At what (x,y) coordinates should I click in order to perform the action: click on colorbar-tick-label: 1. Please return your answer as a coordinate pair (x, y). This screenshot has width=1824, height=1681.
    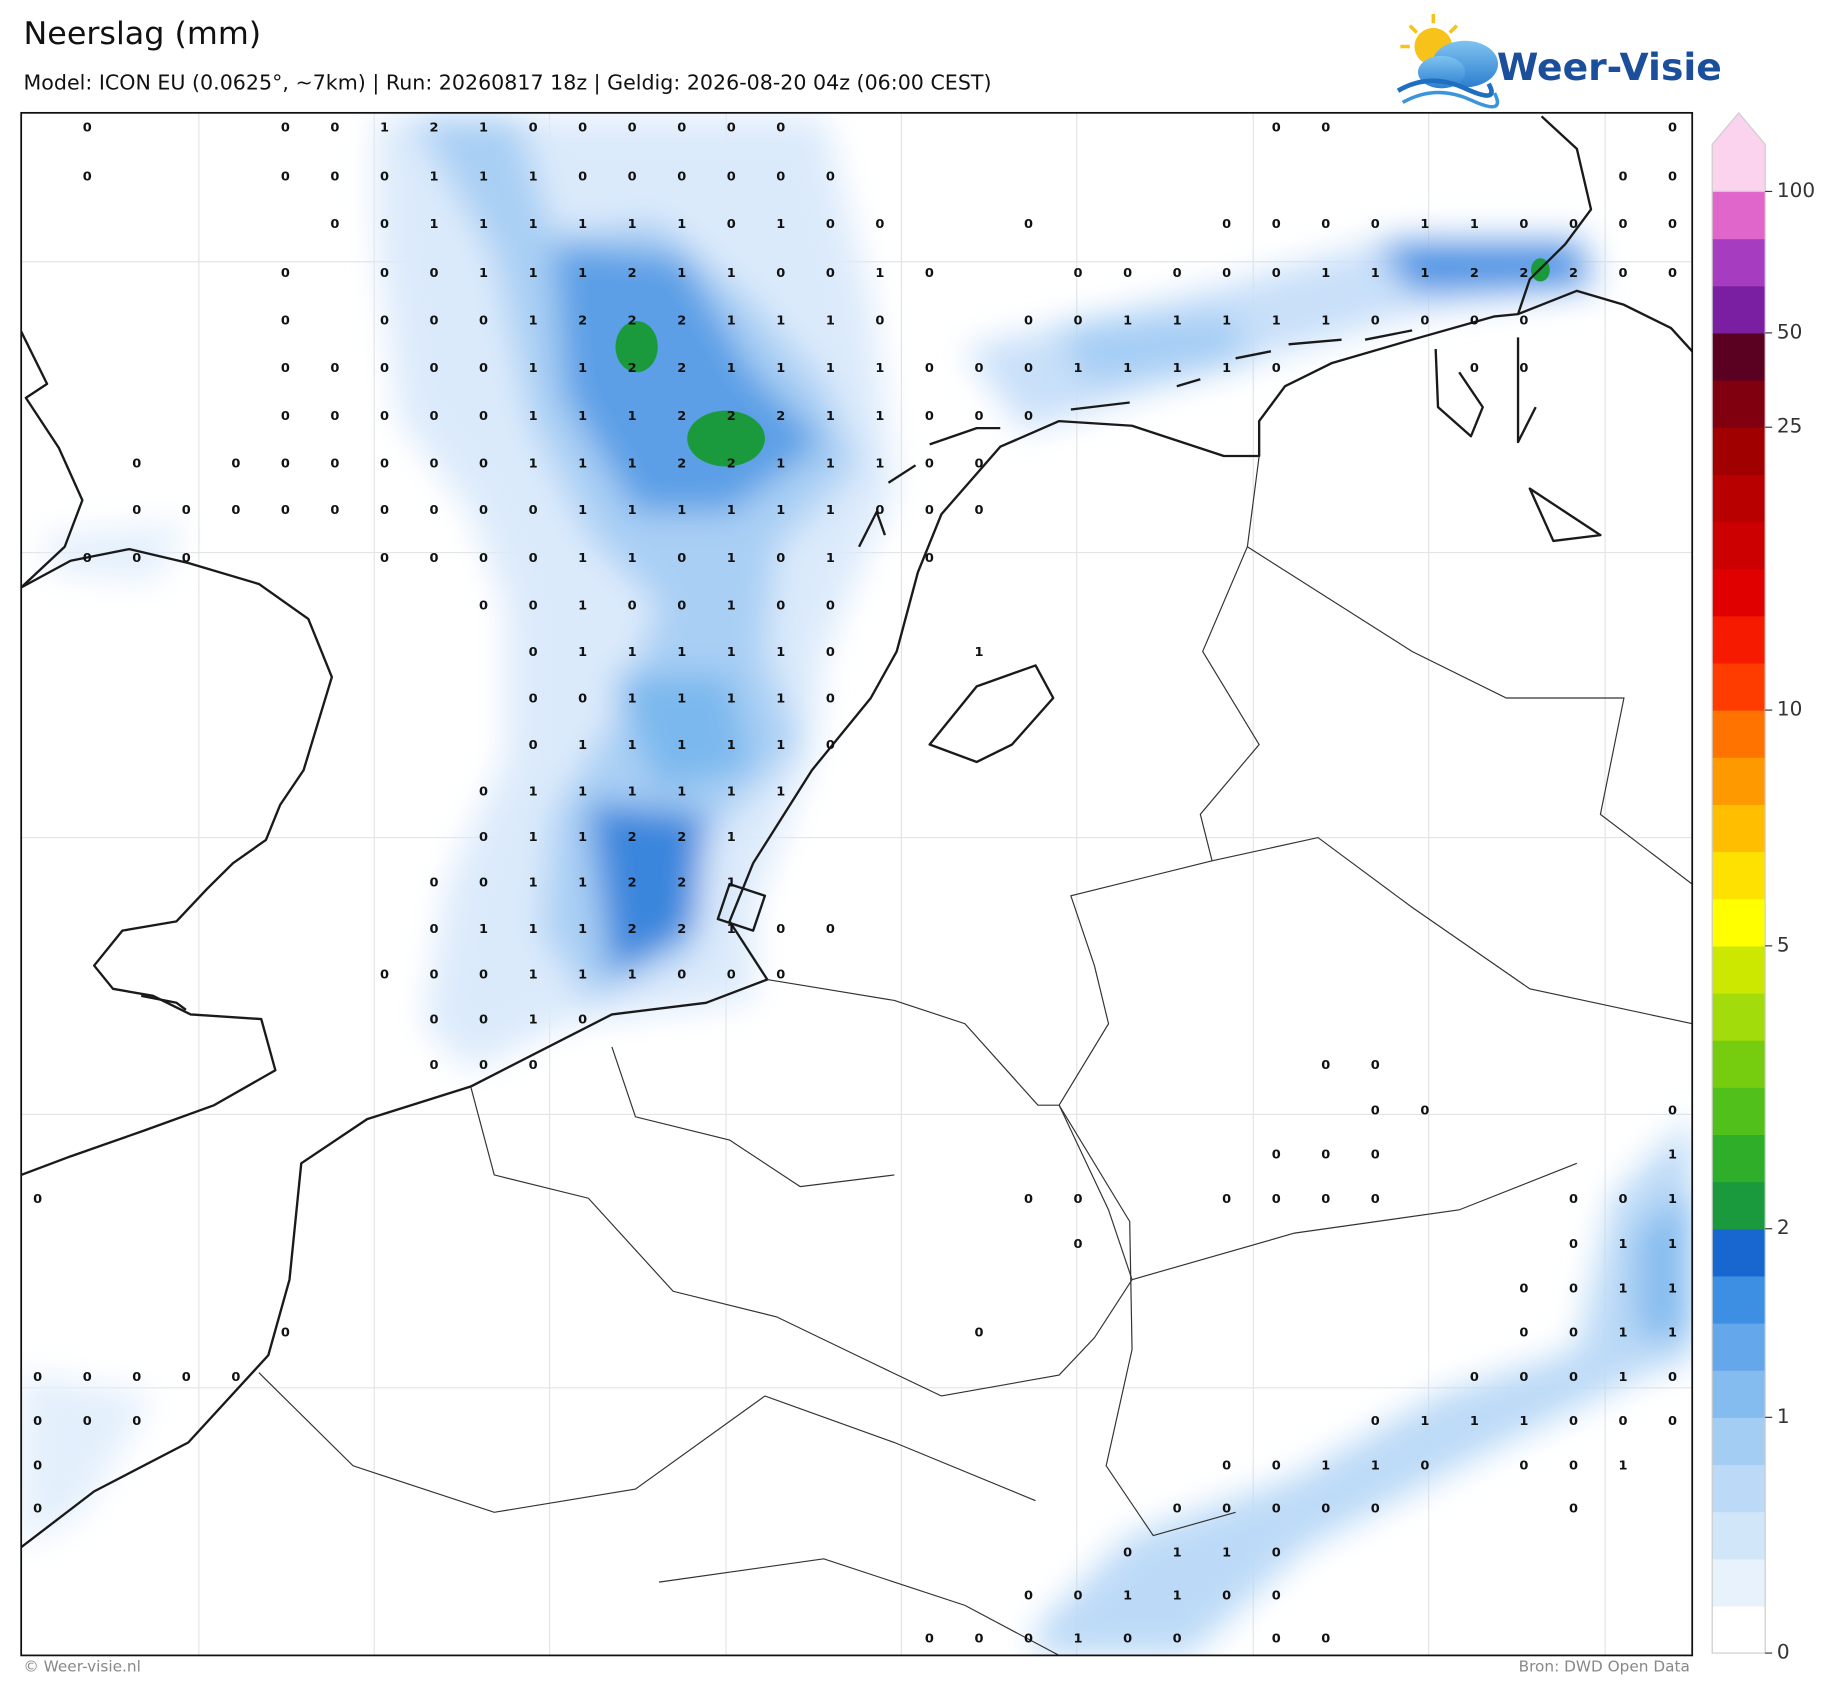
    Looking at the image, I should click on (1783, 1416).